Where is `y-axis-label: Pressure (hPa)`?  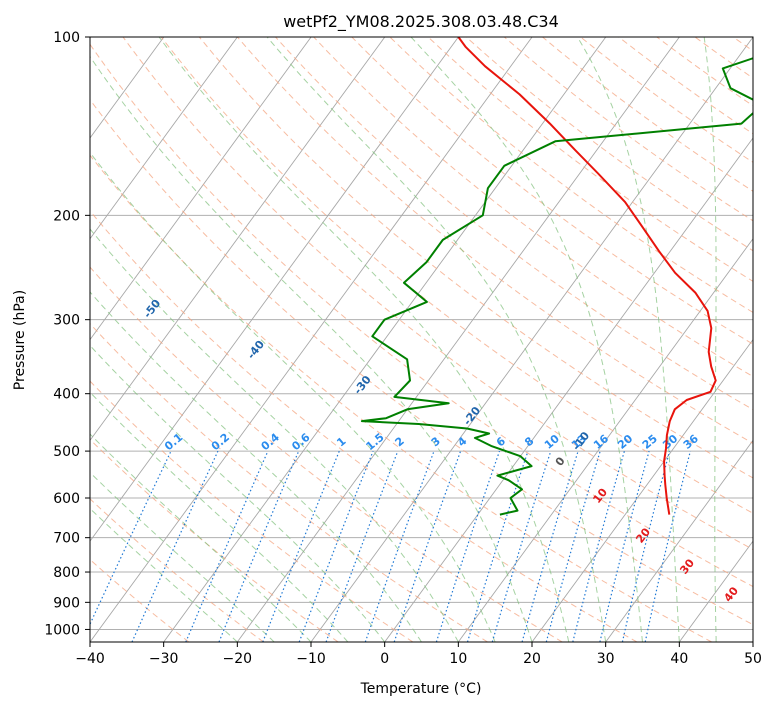
y-axis-label: Pressure (hPa) is located at coordinates (20, 340).